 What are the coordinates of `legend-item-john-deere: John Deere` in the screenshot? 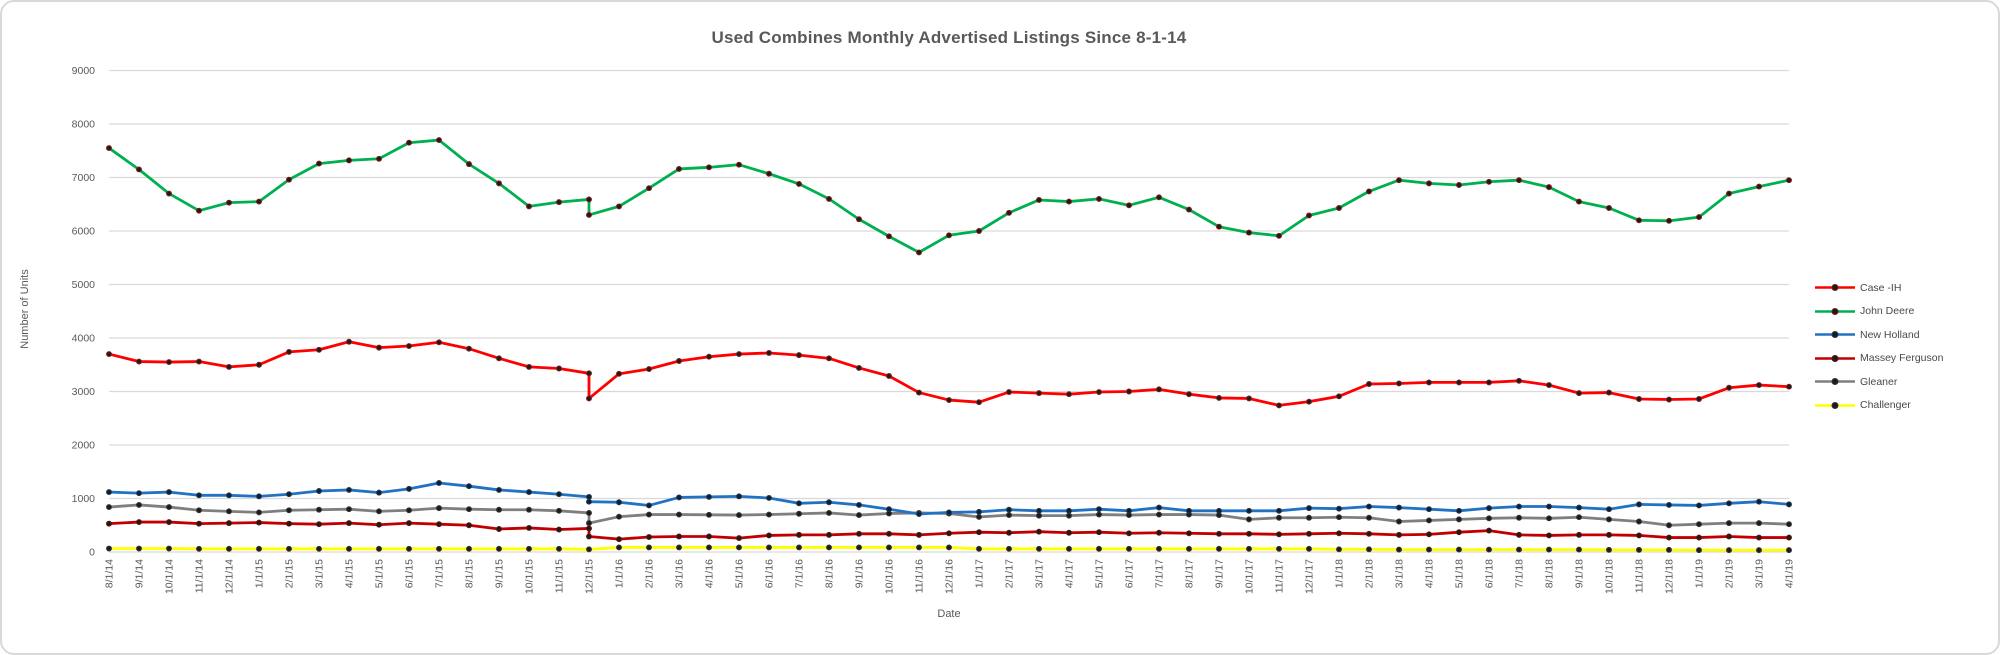 It's located at (1878, 311).